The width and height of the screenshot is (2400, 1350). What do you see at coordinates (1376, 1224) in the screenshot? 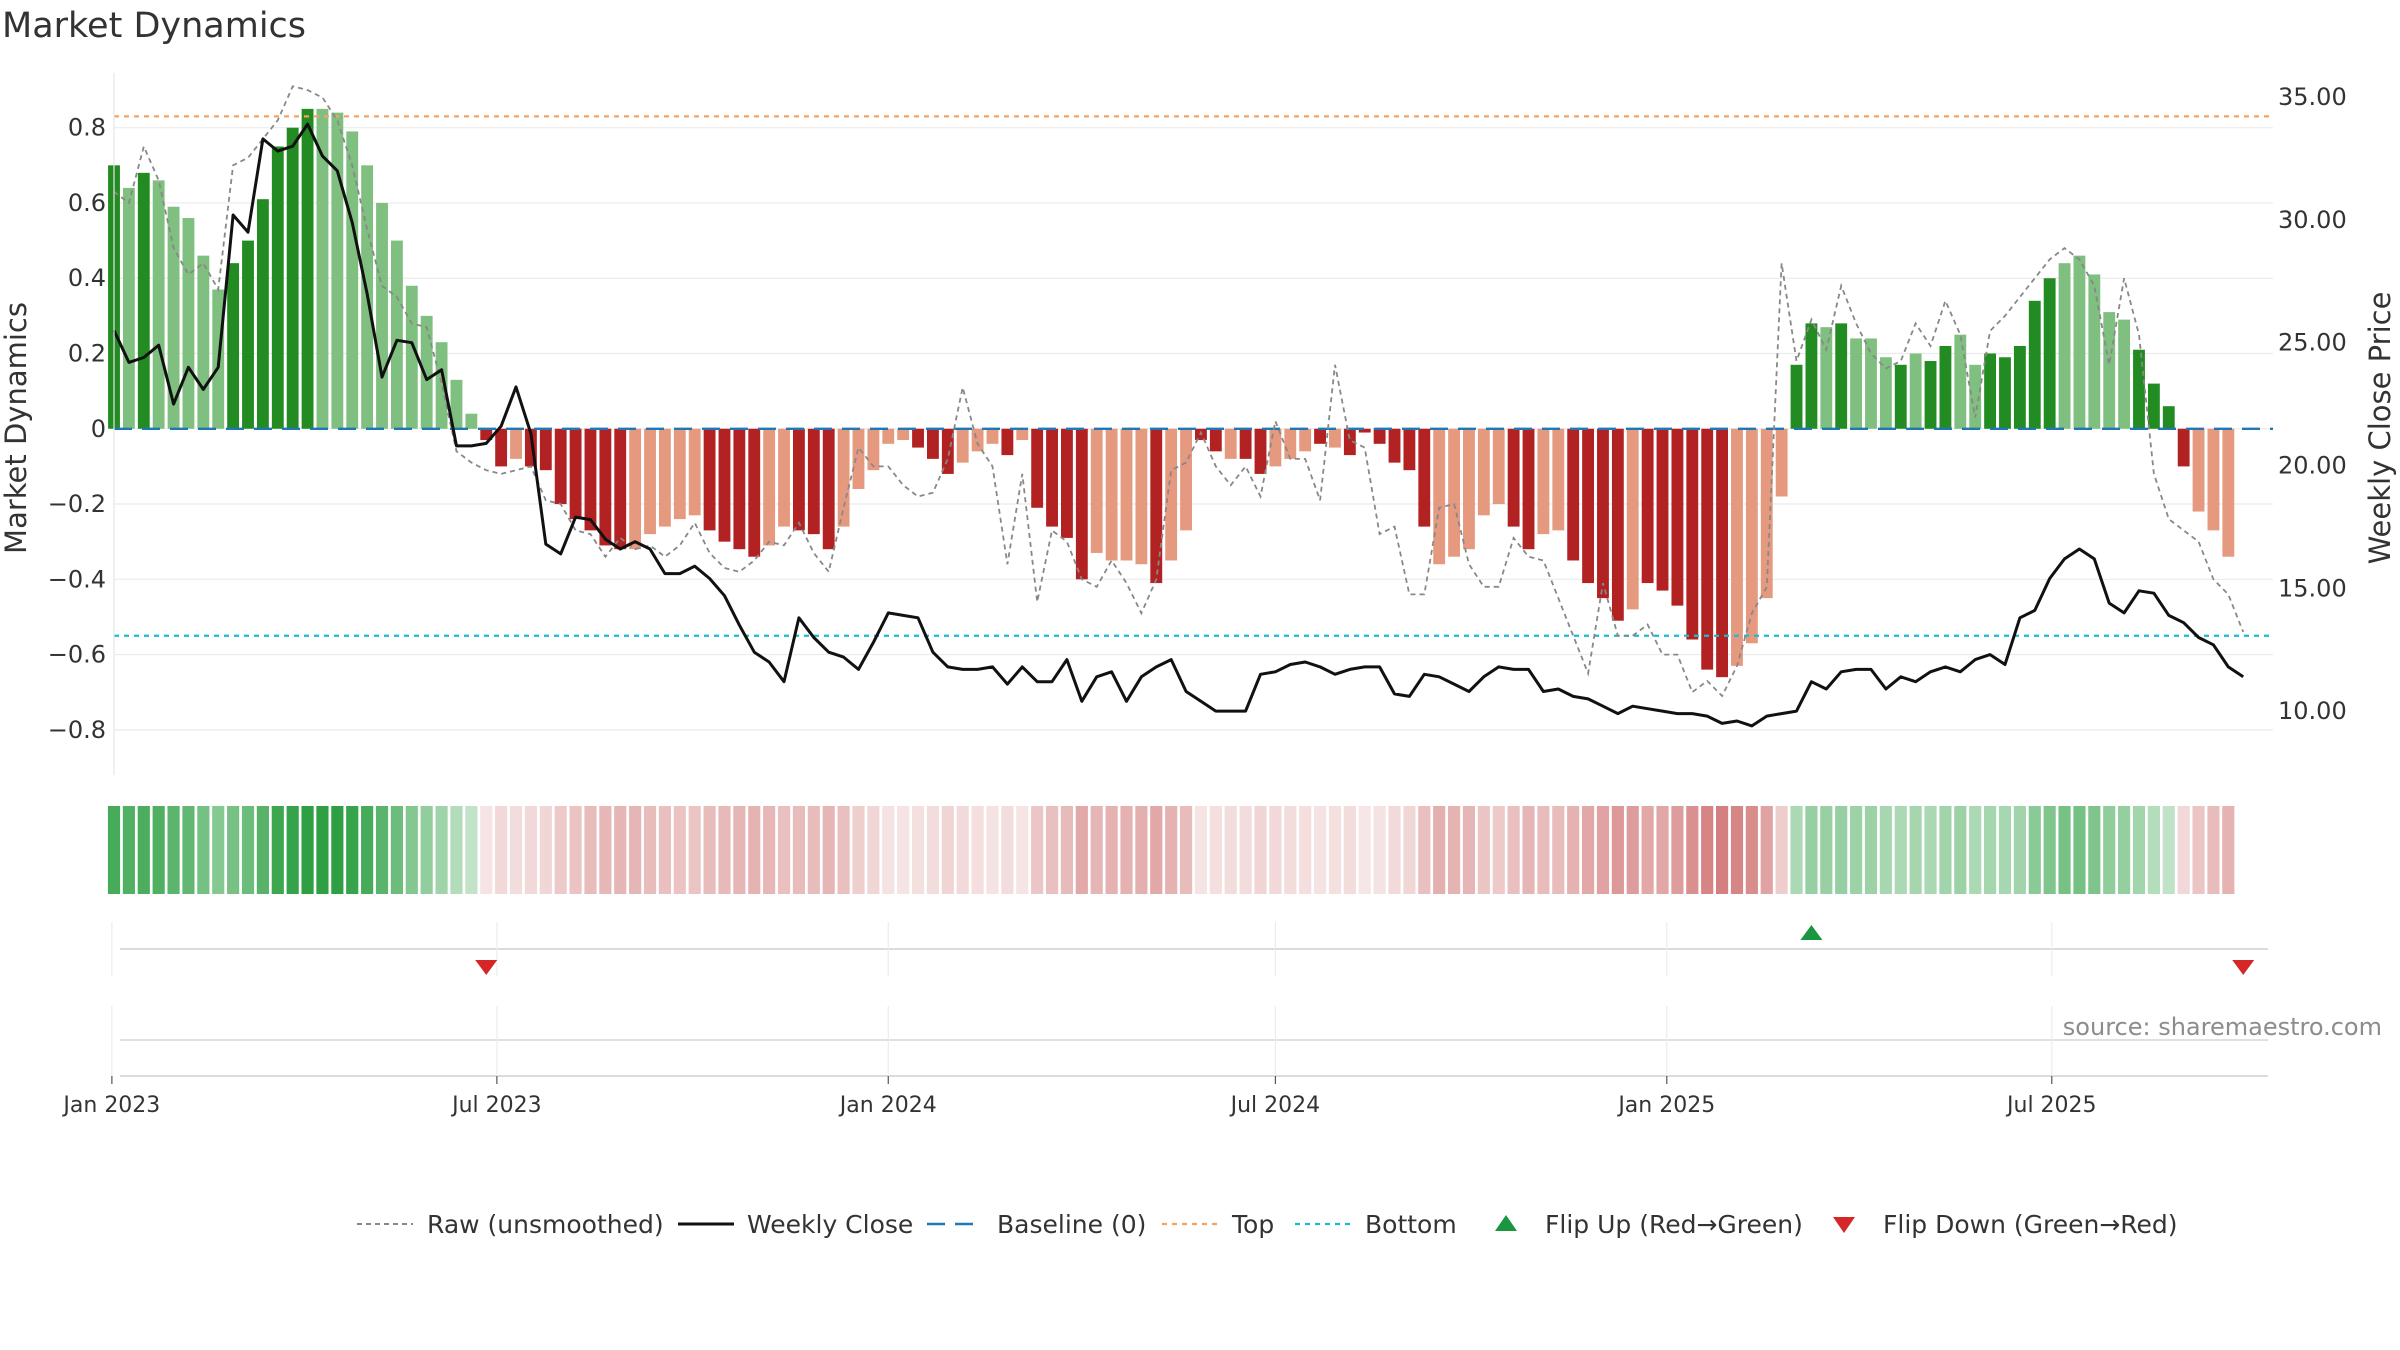
I see `legend-item-bottom: Bottom` at bounding box center [1376, 1224].